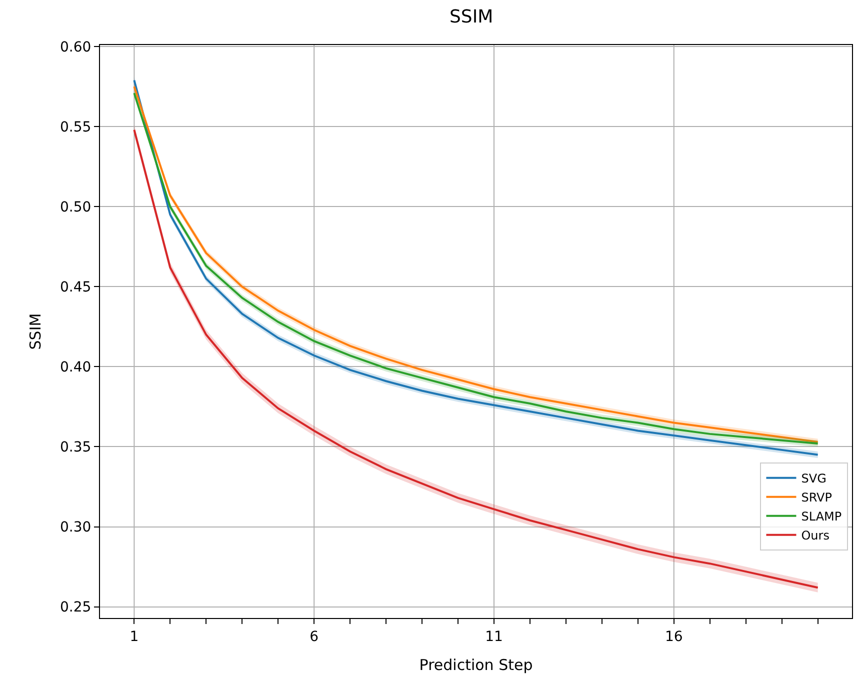  I want to click on x-tick-label: 16, so click(673, 636).